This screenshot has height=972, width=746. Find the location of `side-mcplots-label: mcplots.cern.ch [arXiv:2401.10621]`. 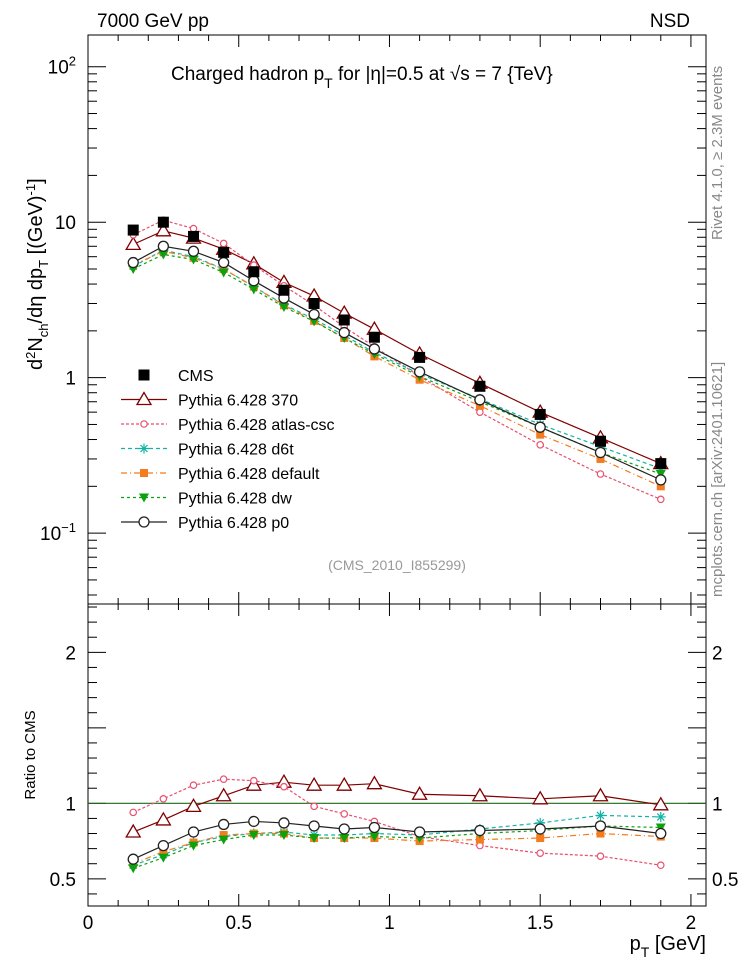

side-mcplots-label: mcplots.cern.ch [arXiv:2401.10621] is located at coordinates (717, 479).